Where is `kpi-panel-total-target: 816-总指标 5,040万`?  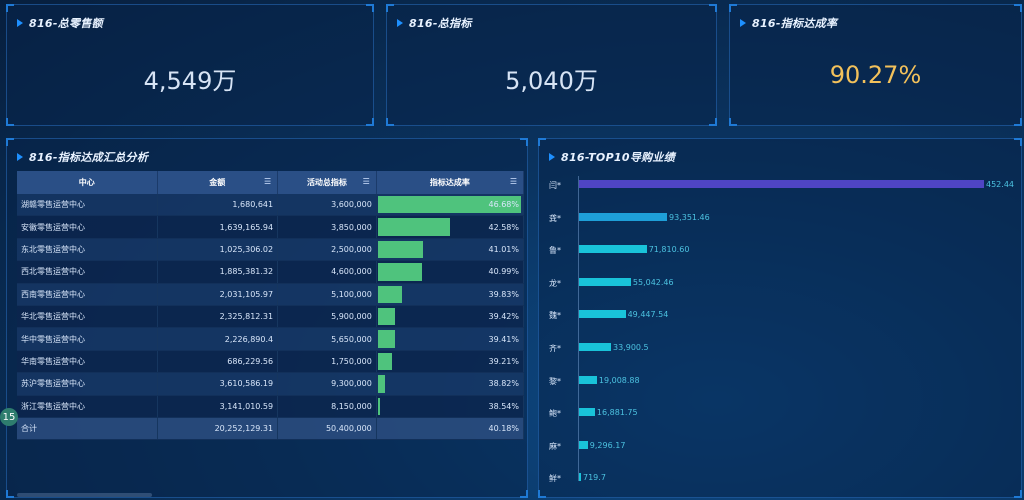
kpi-panel-total-target: 816-总指标 5,040万 is located at coordinates (551, 65).